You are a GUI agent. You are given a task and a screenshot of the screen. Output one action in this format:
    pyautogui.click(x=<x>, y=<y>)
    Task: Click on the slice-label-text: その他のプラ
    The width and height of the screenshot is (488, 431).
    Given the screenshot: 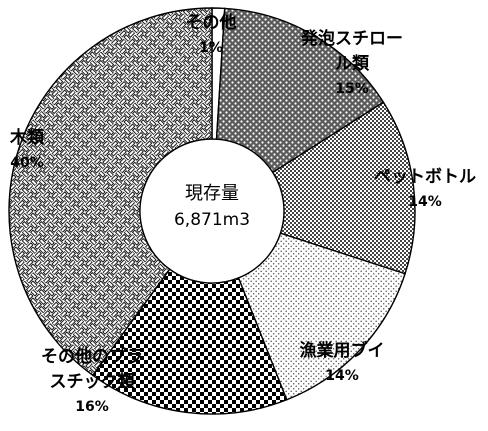 What is the action you would take?
    pyautogui.click(x=92, y=356)
    